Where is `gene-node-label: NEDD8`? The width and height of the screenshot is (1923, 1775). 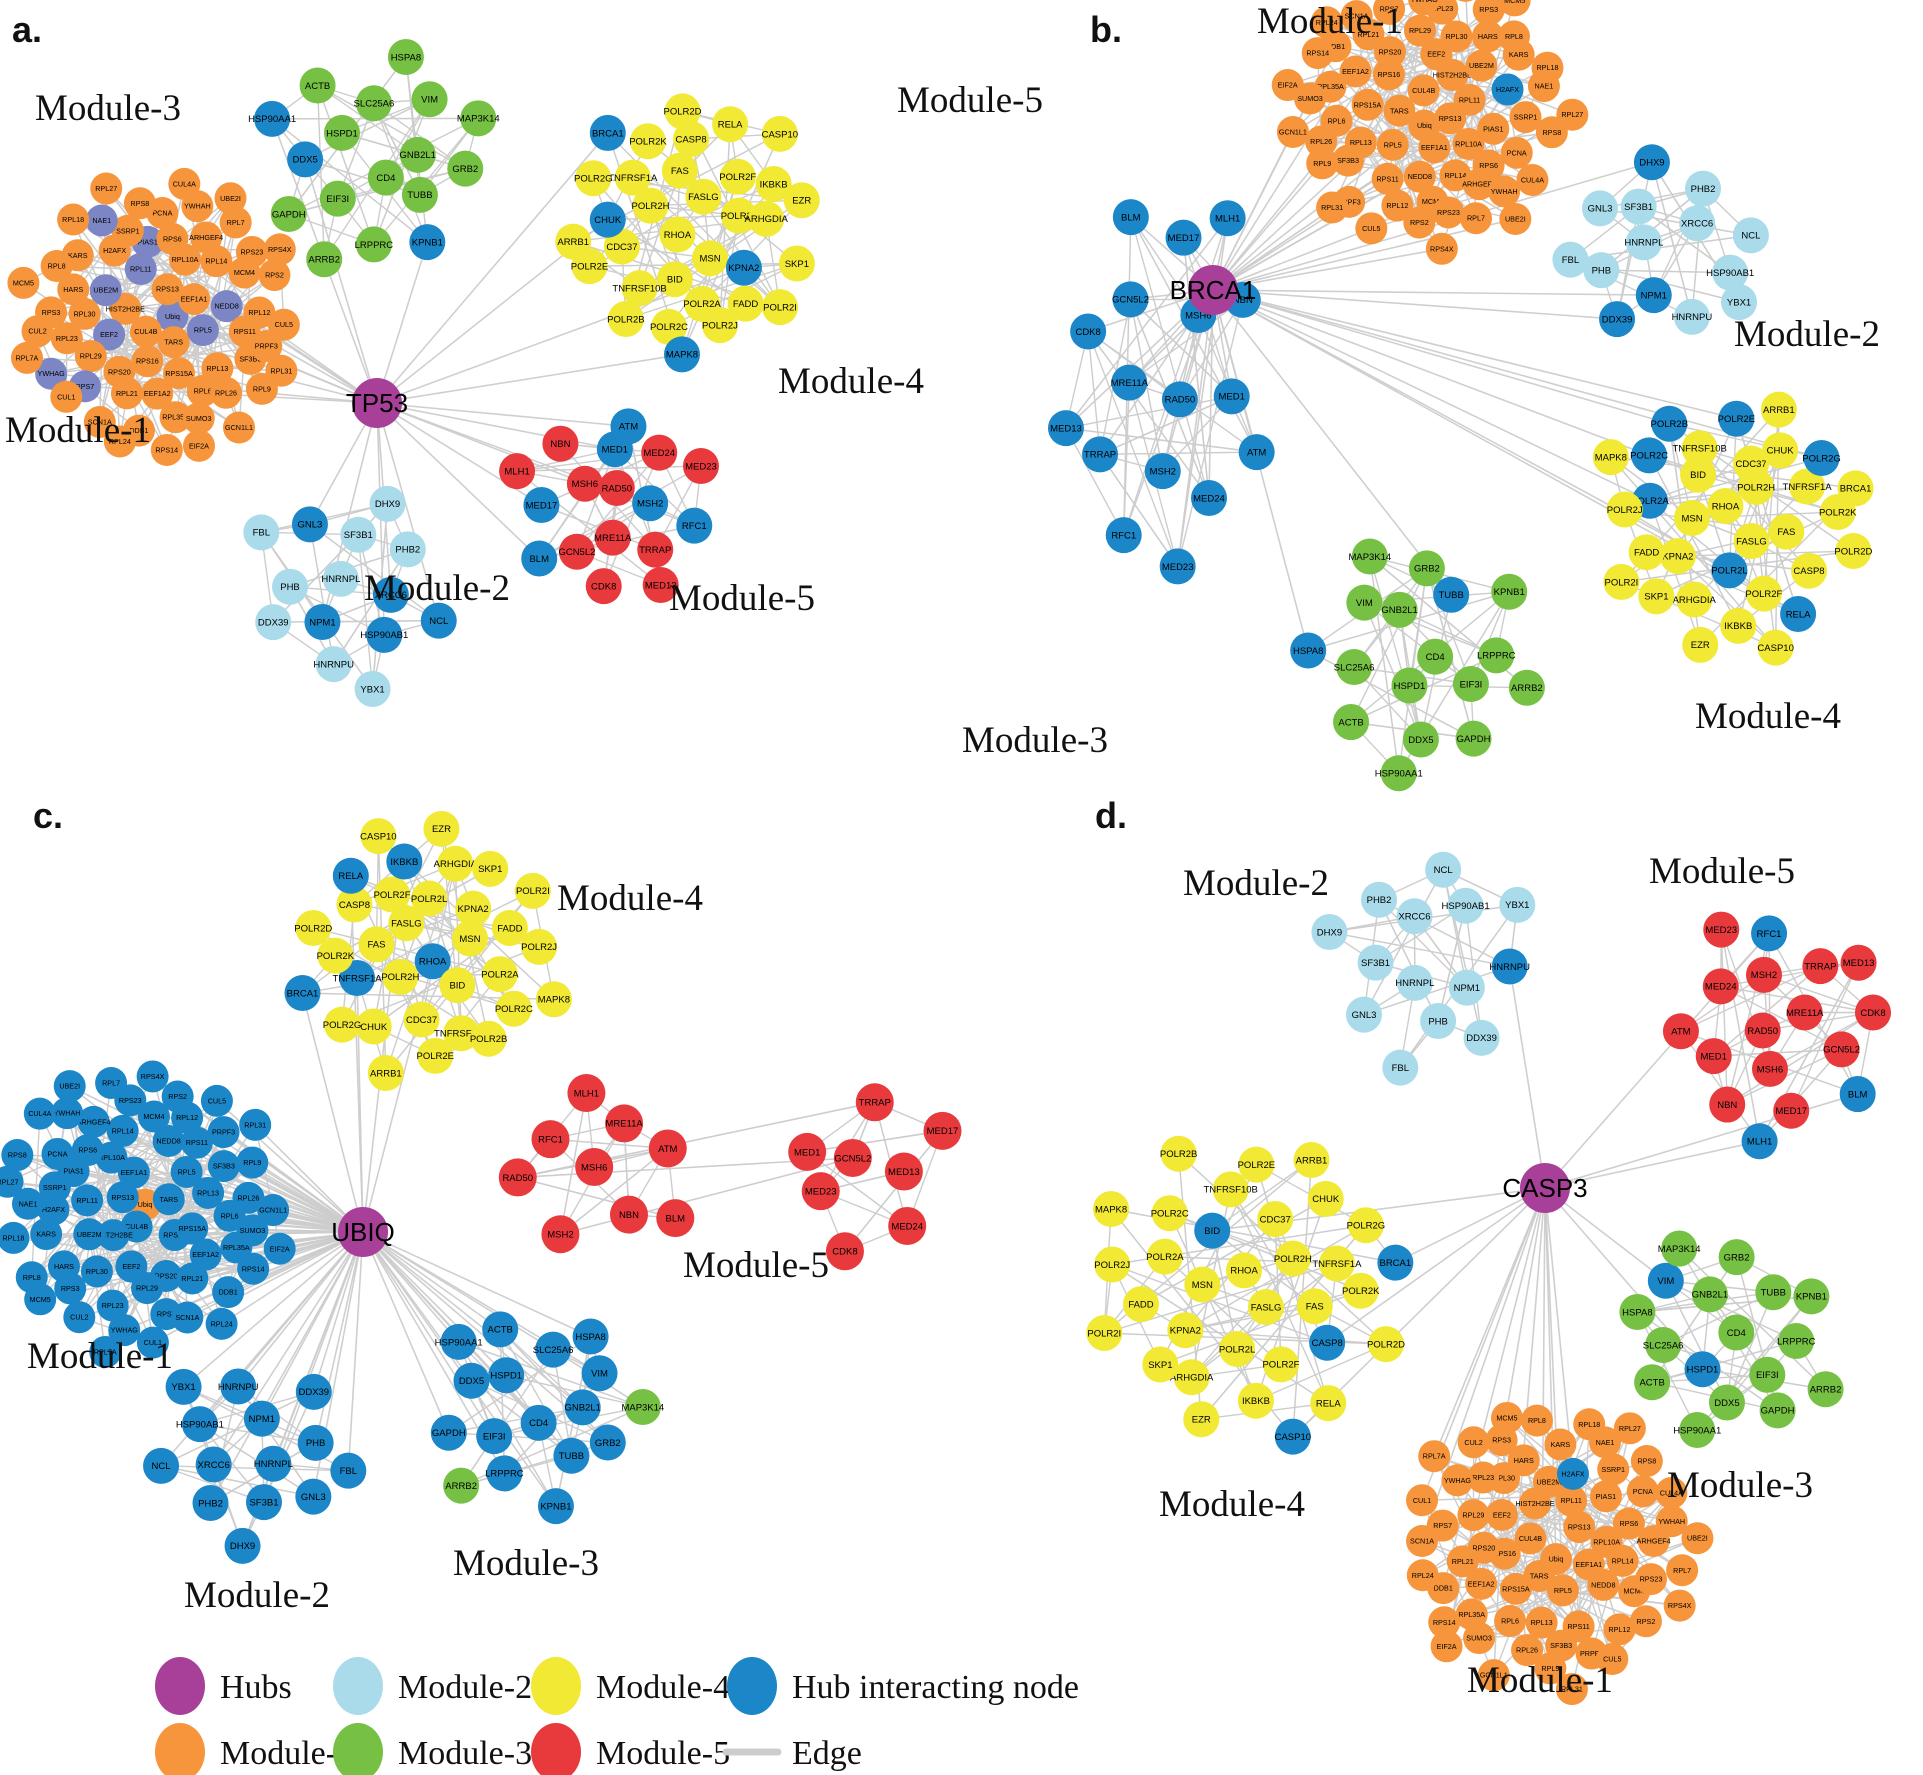 gene-node-label: NEDD8 is located at coordinates (168, 1141).